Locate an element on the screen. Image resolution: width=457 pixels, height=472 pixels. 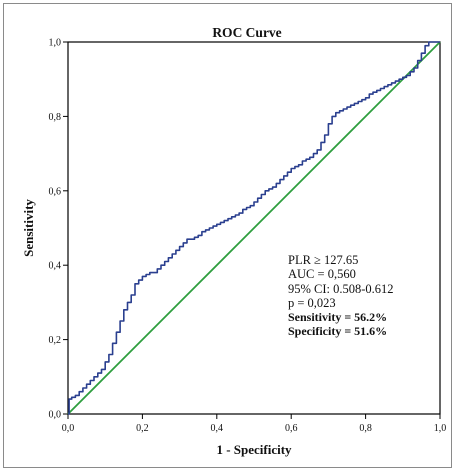
x-tick-label: 0,4 is located at coordinates (217, 428).